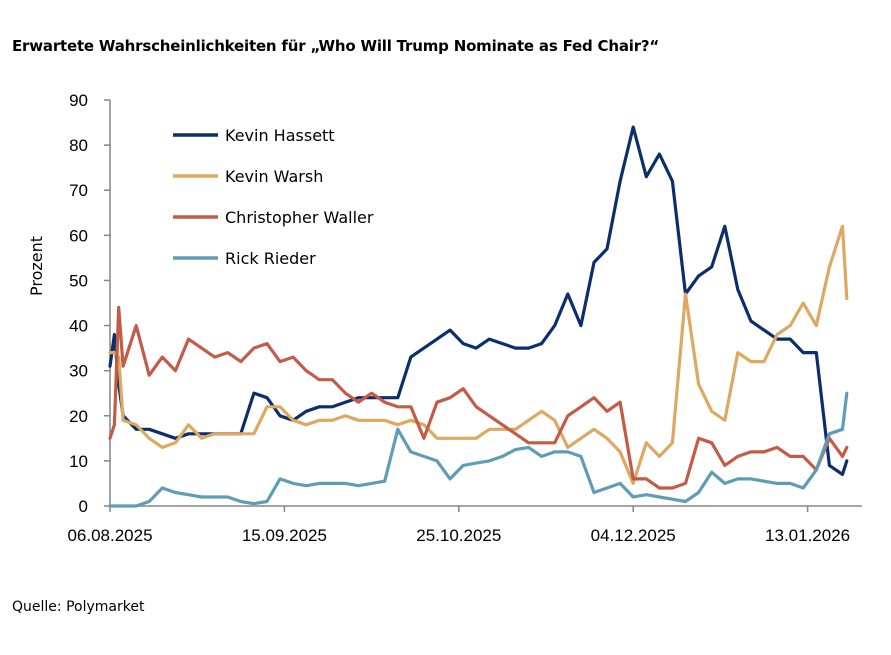 The image size is (891, 655). Describe the element at coordinates (78, 280) in the screenshot. I see `y-tick-label: 50` at that location.